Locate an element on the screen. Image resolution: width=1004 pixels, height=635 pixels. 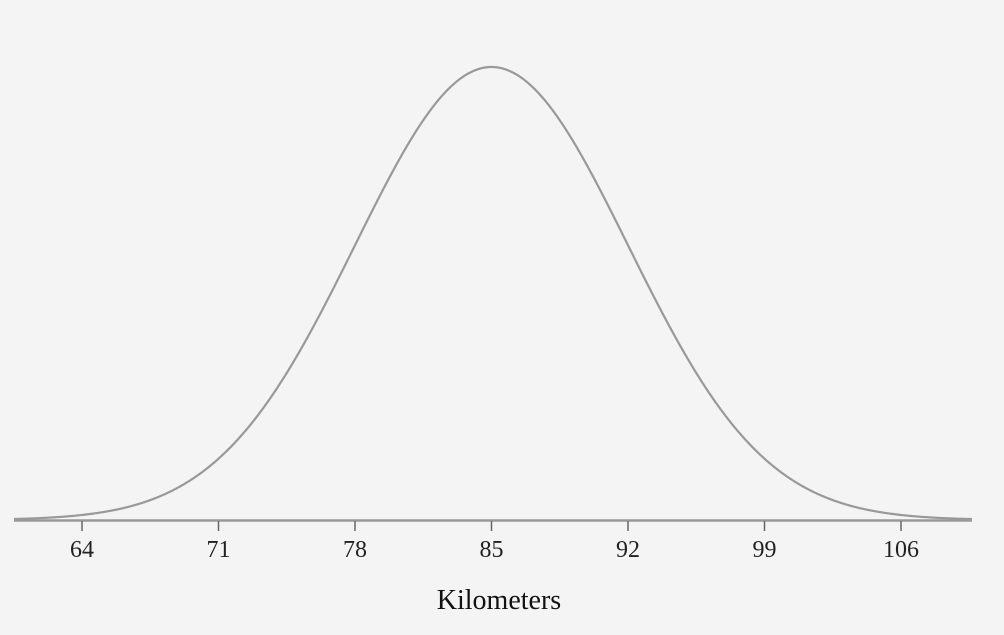
x-axis-ticks is located at coordinates (491, 526).